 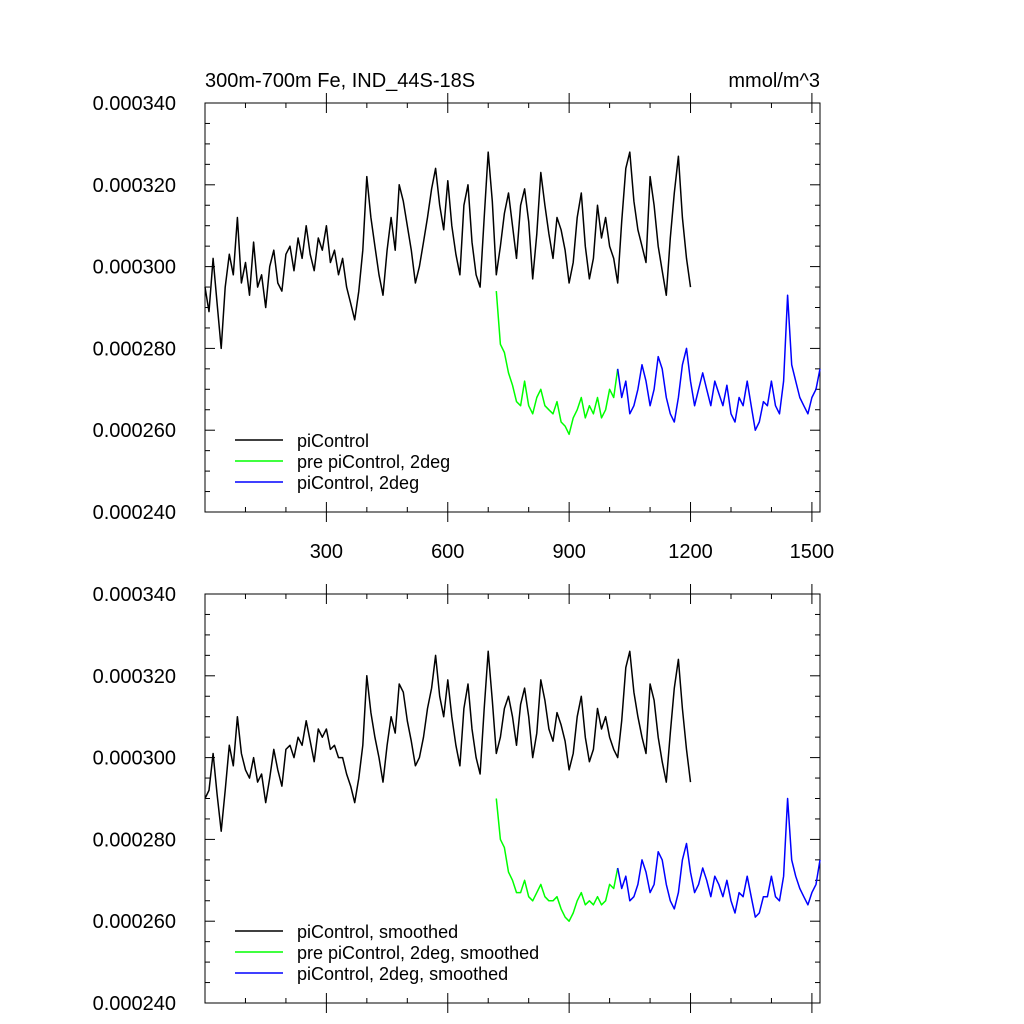 What do you see at coordinates (568, 552) in the screenshot?
I see `x-tick-label: 900` at bounding box center [568, 552].